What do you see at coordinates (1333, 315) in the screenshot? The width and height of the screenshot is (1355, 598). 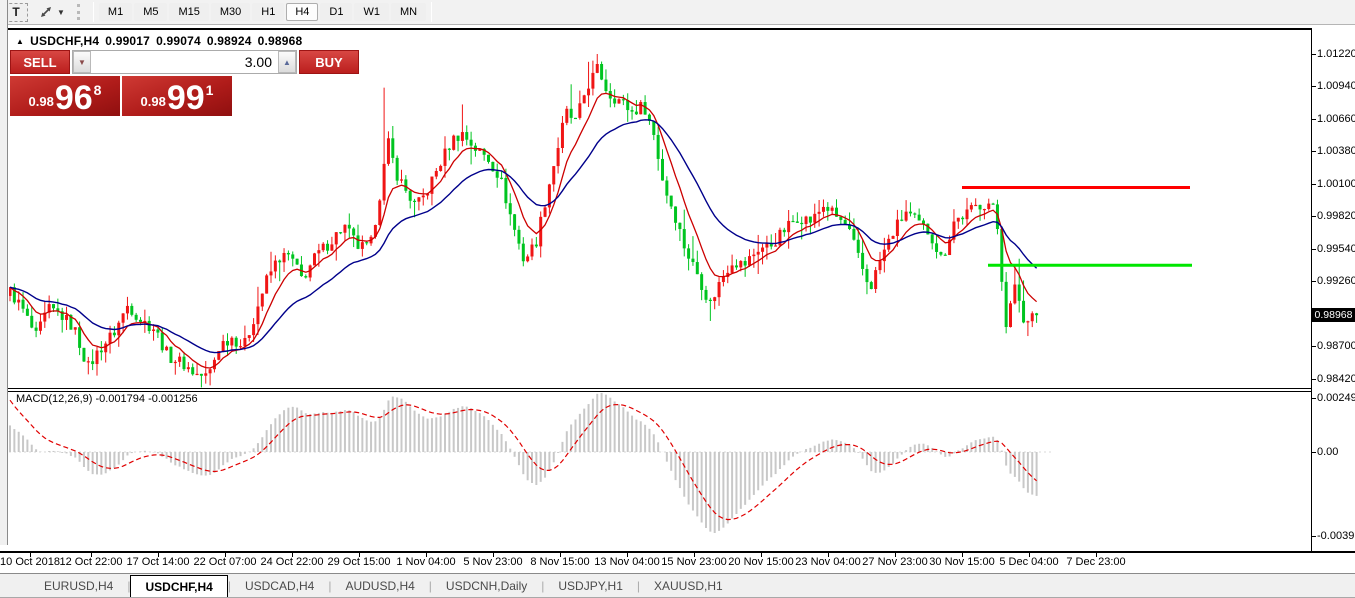 I see `current-price-tag: 0.98968` at bounding box center [1333, 315].